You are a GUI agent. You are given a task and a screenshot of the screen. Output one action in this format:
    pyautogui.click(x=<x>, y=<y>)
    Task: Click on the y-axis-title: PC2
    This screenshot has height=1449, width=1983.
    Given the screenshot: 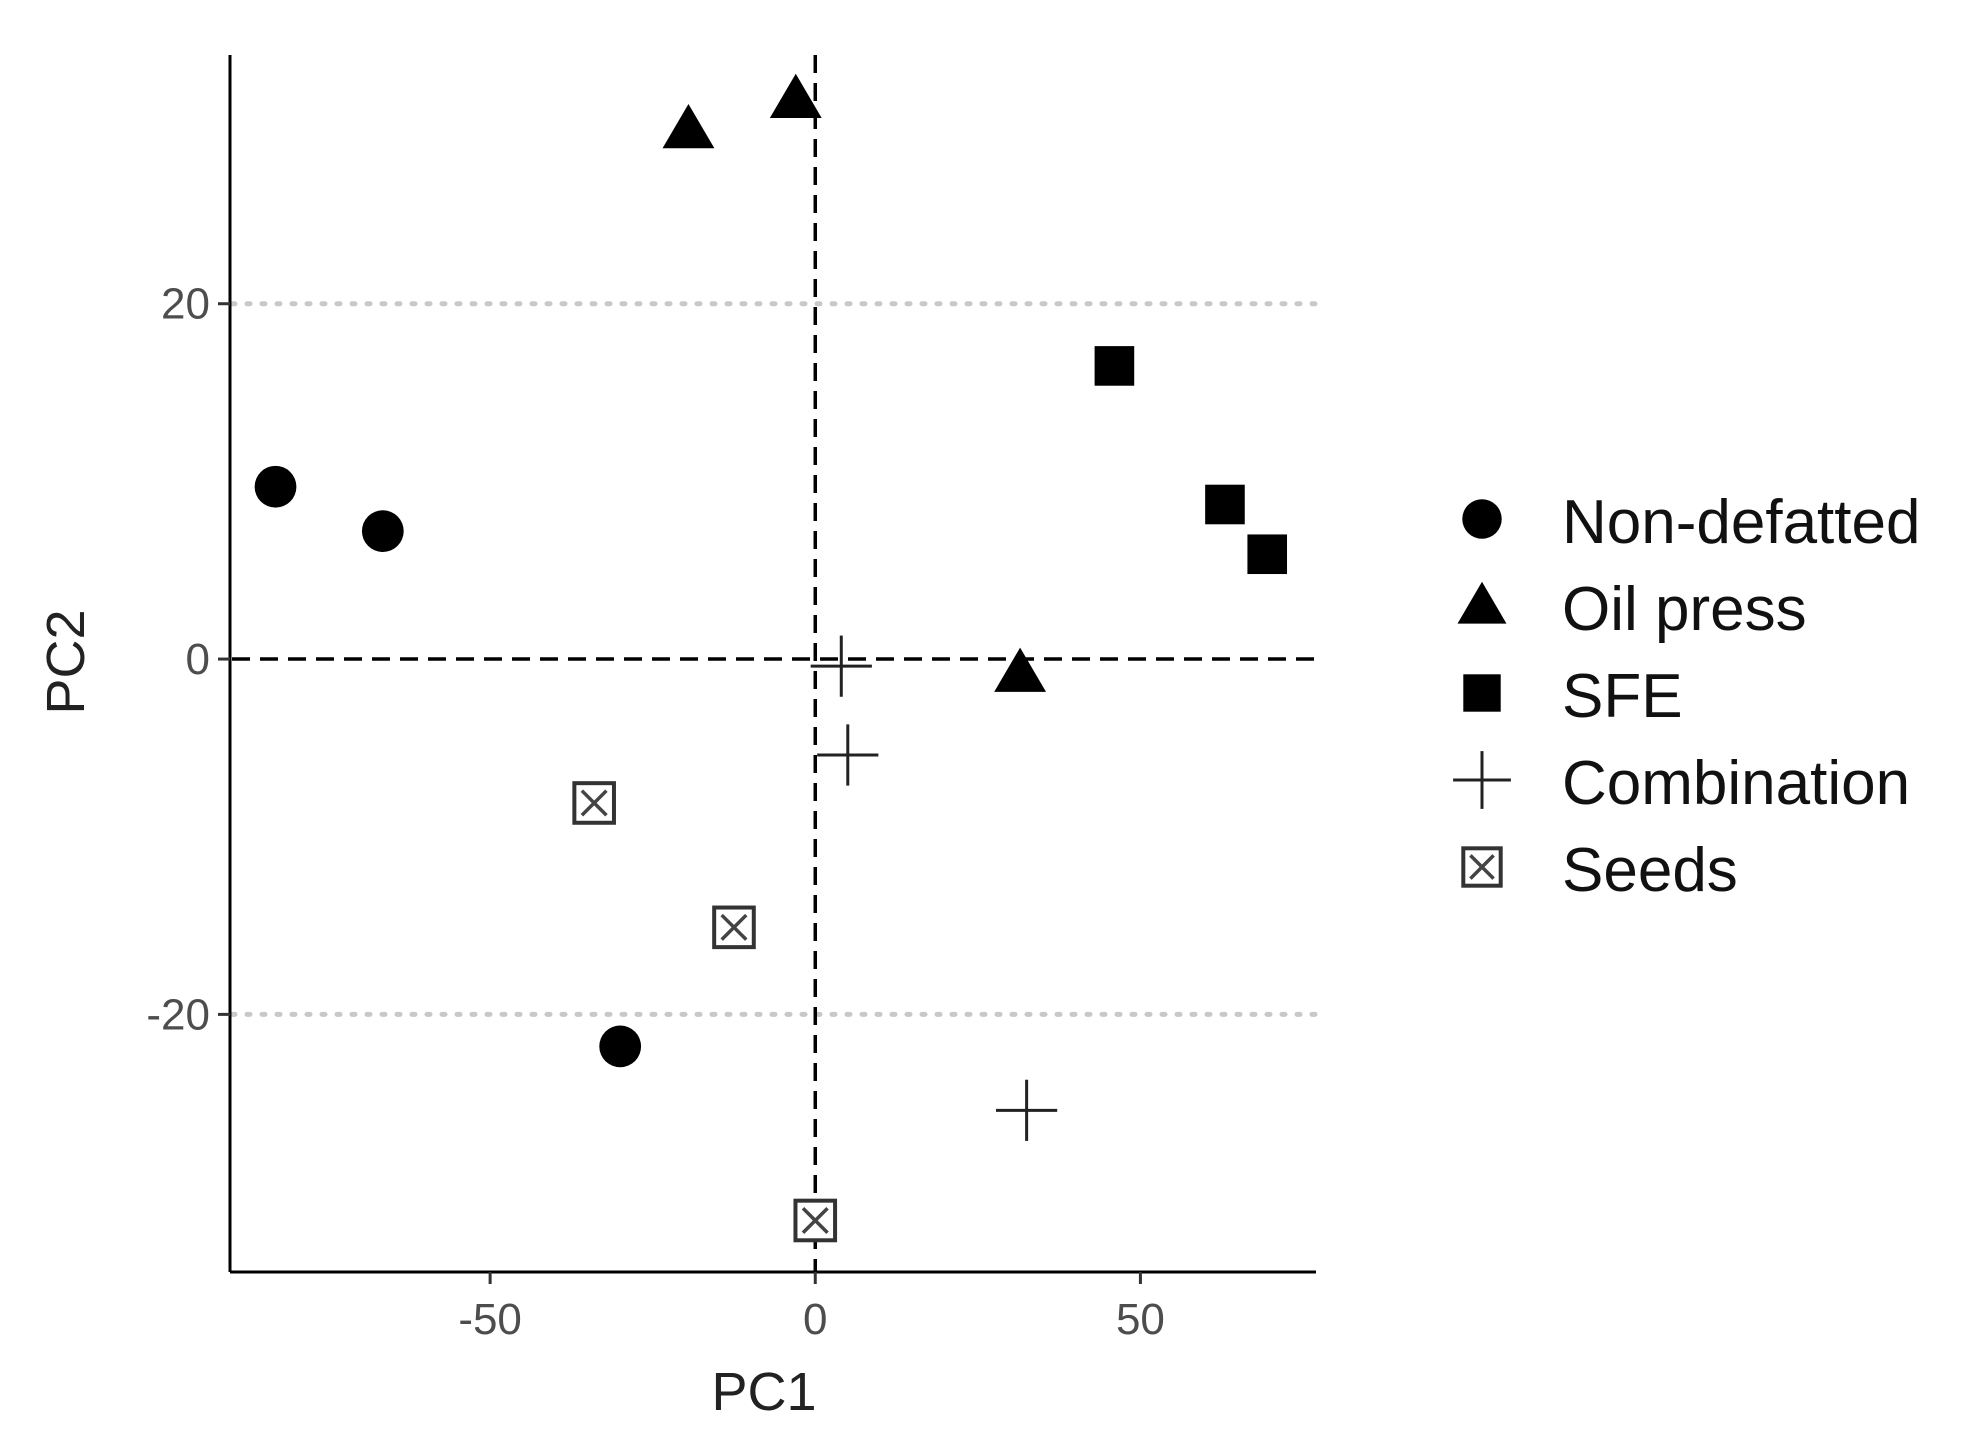 What is the action you would take?
    pyautogui.click(x=66, y=661)
    